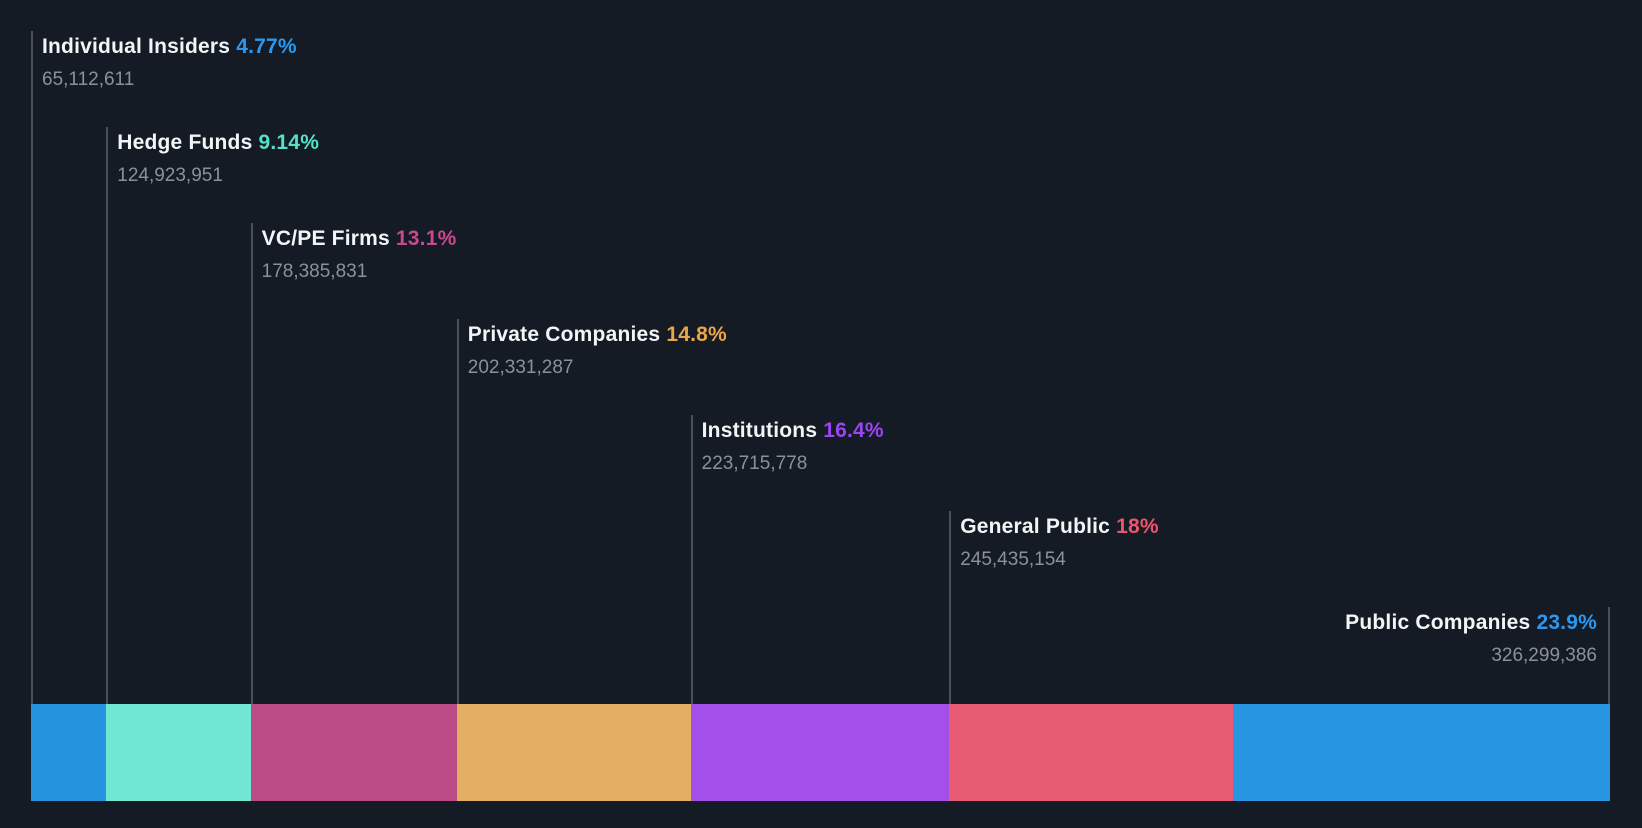  What do you see at coordinates (170, 175) in the screenshot?
I see `owner-share-count: 124,923,951` at bounding box center [170, 175].